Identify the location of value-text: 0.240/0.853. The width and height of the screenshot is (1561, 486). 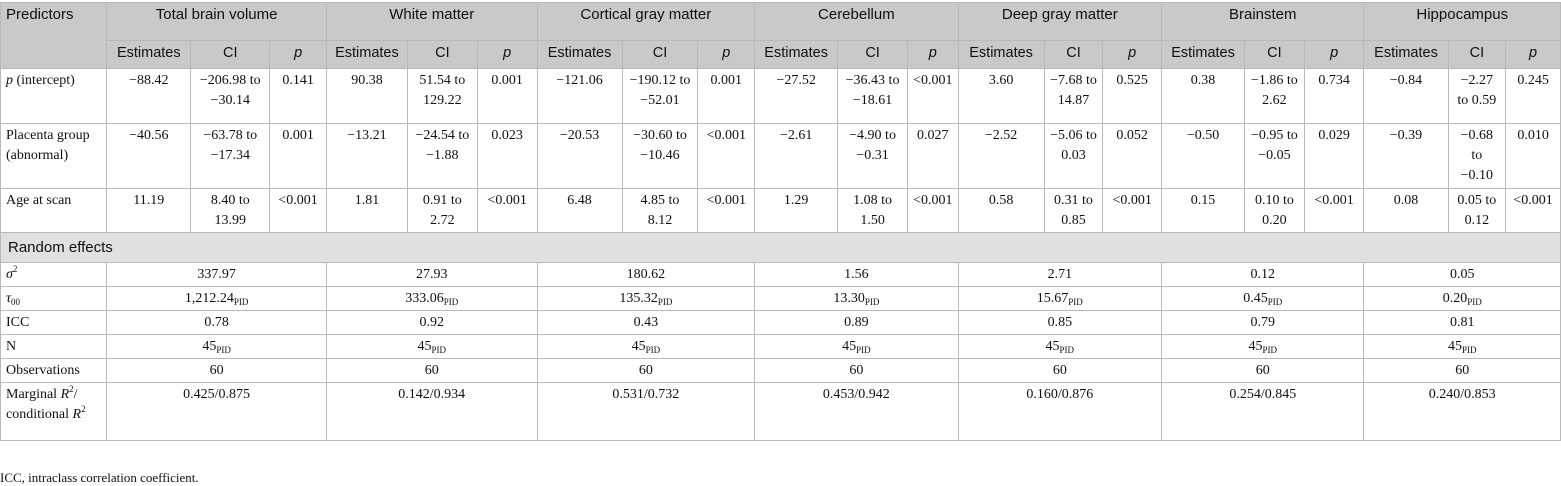
(1462, 394).